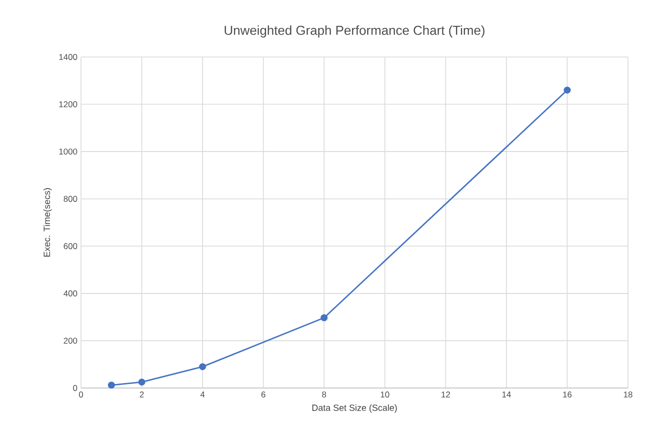 The image size is (649, 444). What do you see at coordinates (628, 395) in the screenshot?
I see `x-tick-label: 18` at bounding box center [628, 395].